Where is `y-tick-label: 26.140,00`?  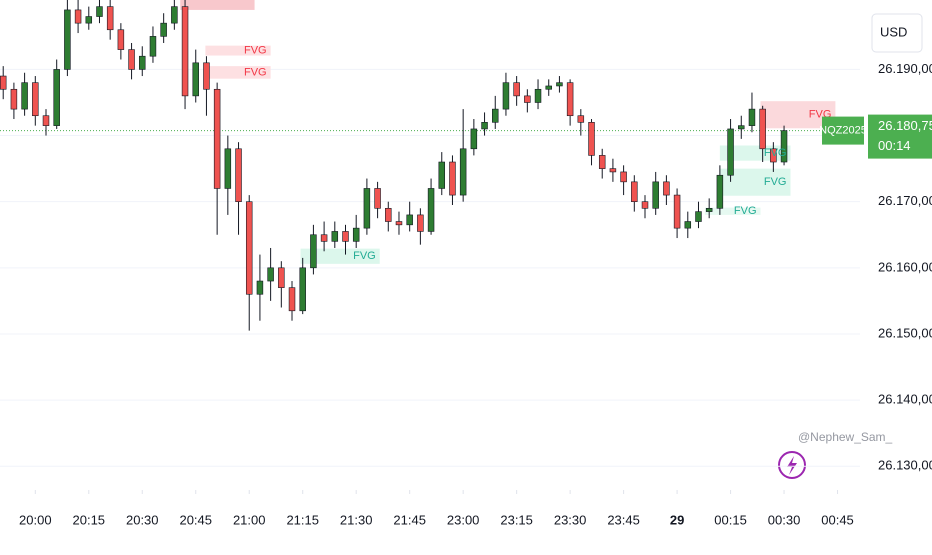
y-tick-label: 26.140,00 is located at coordinates (905, 399).